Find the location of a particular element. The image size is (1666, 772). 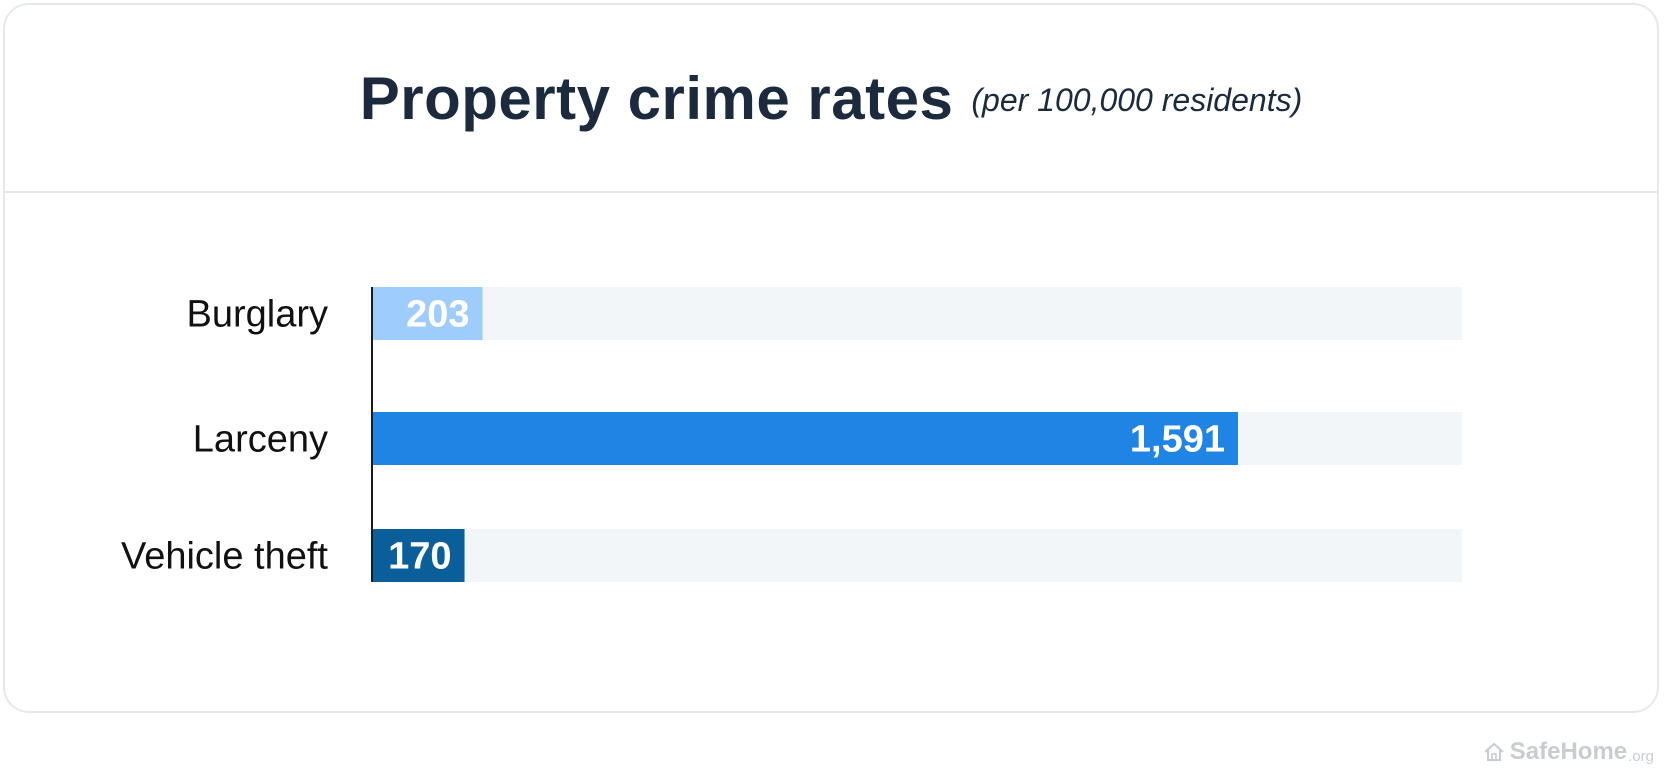

bar-larceny is located at coordinates (805, 438).